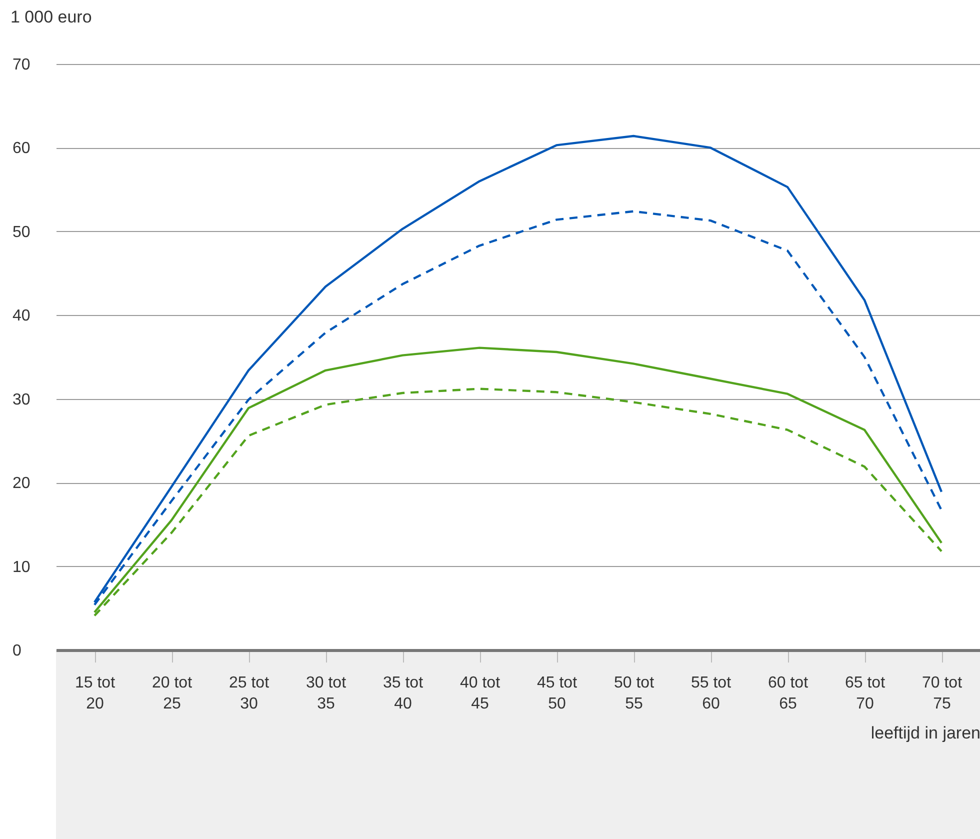 The image size is (980, 839). I want to click on y-tick-label: 50, so click(21, 232).